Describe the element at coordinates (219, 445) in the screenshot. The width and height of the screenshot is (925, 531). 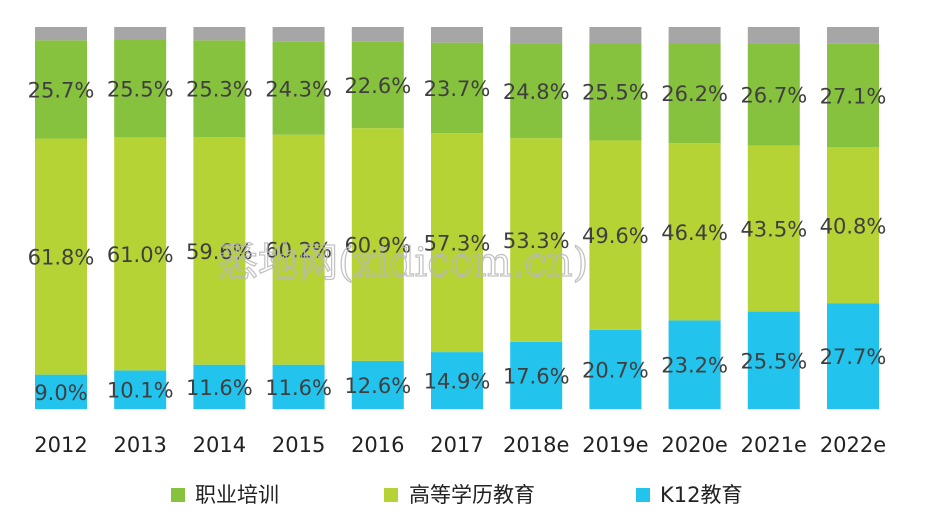
I see `x-tick-label-2014: 2014` at that location.